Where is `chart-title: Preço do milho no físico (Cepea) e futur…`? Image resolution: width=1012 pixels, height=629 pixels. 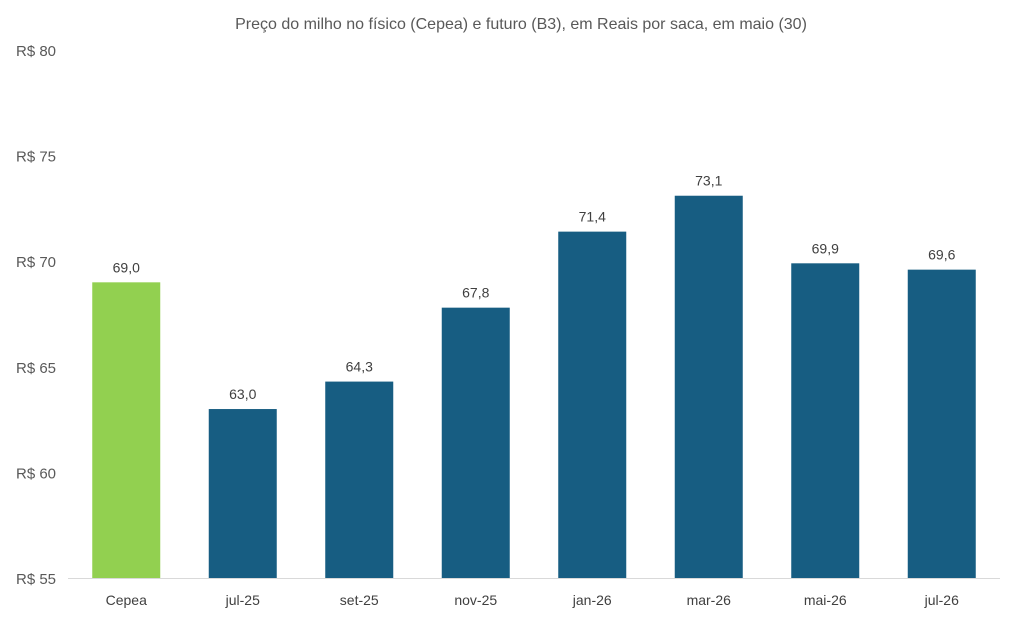 chart-title: Preço do milho no físico (Cepea) e futur… is located at coordinates (521, 24).